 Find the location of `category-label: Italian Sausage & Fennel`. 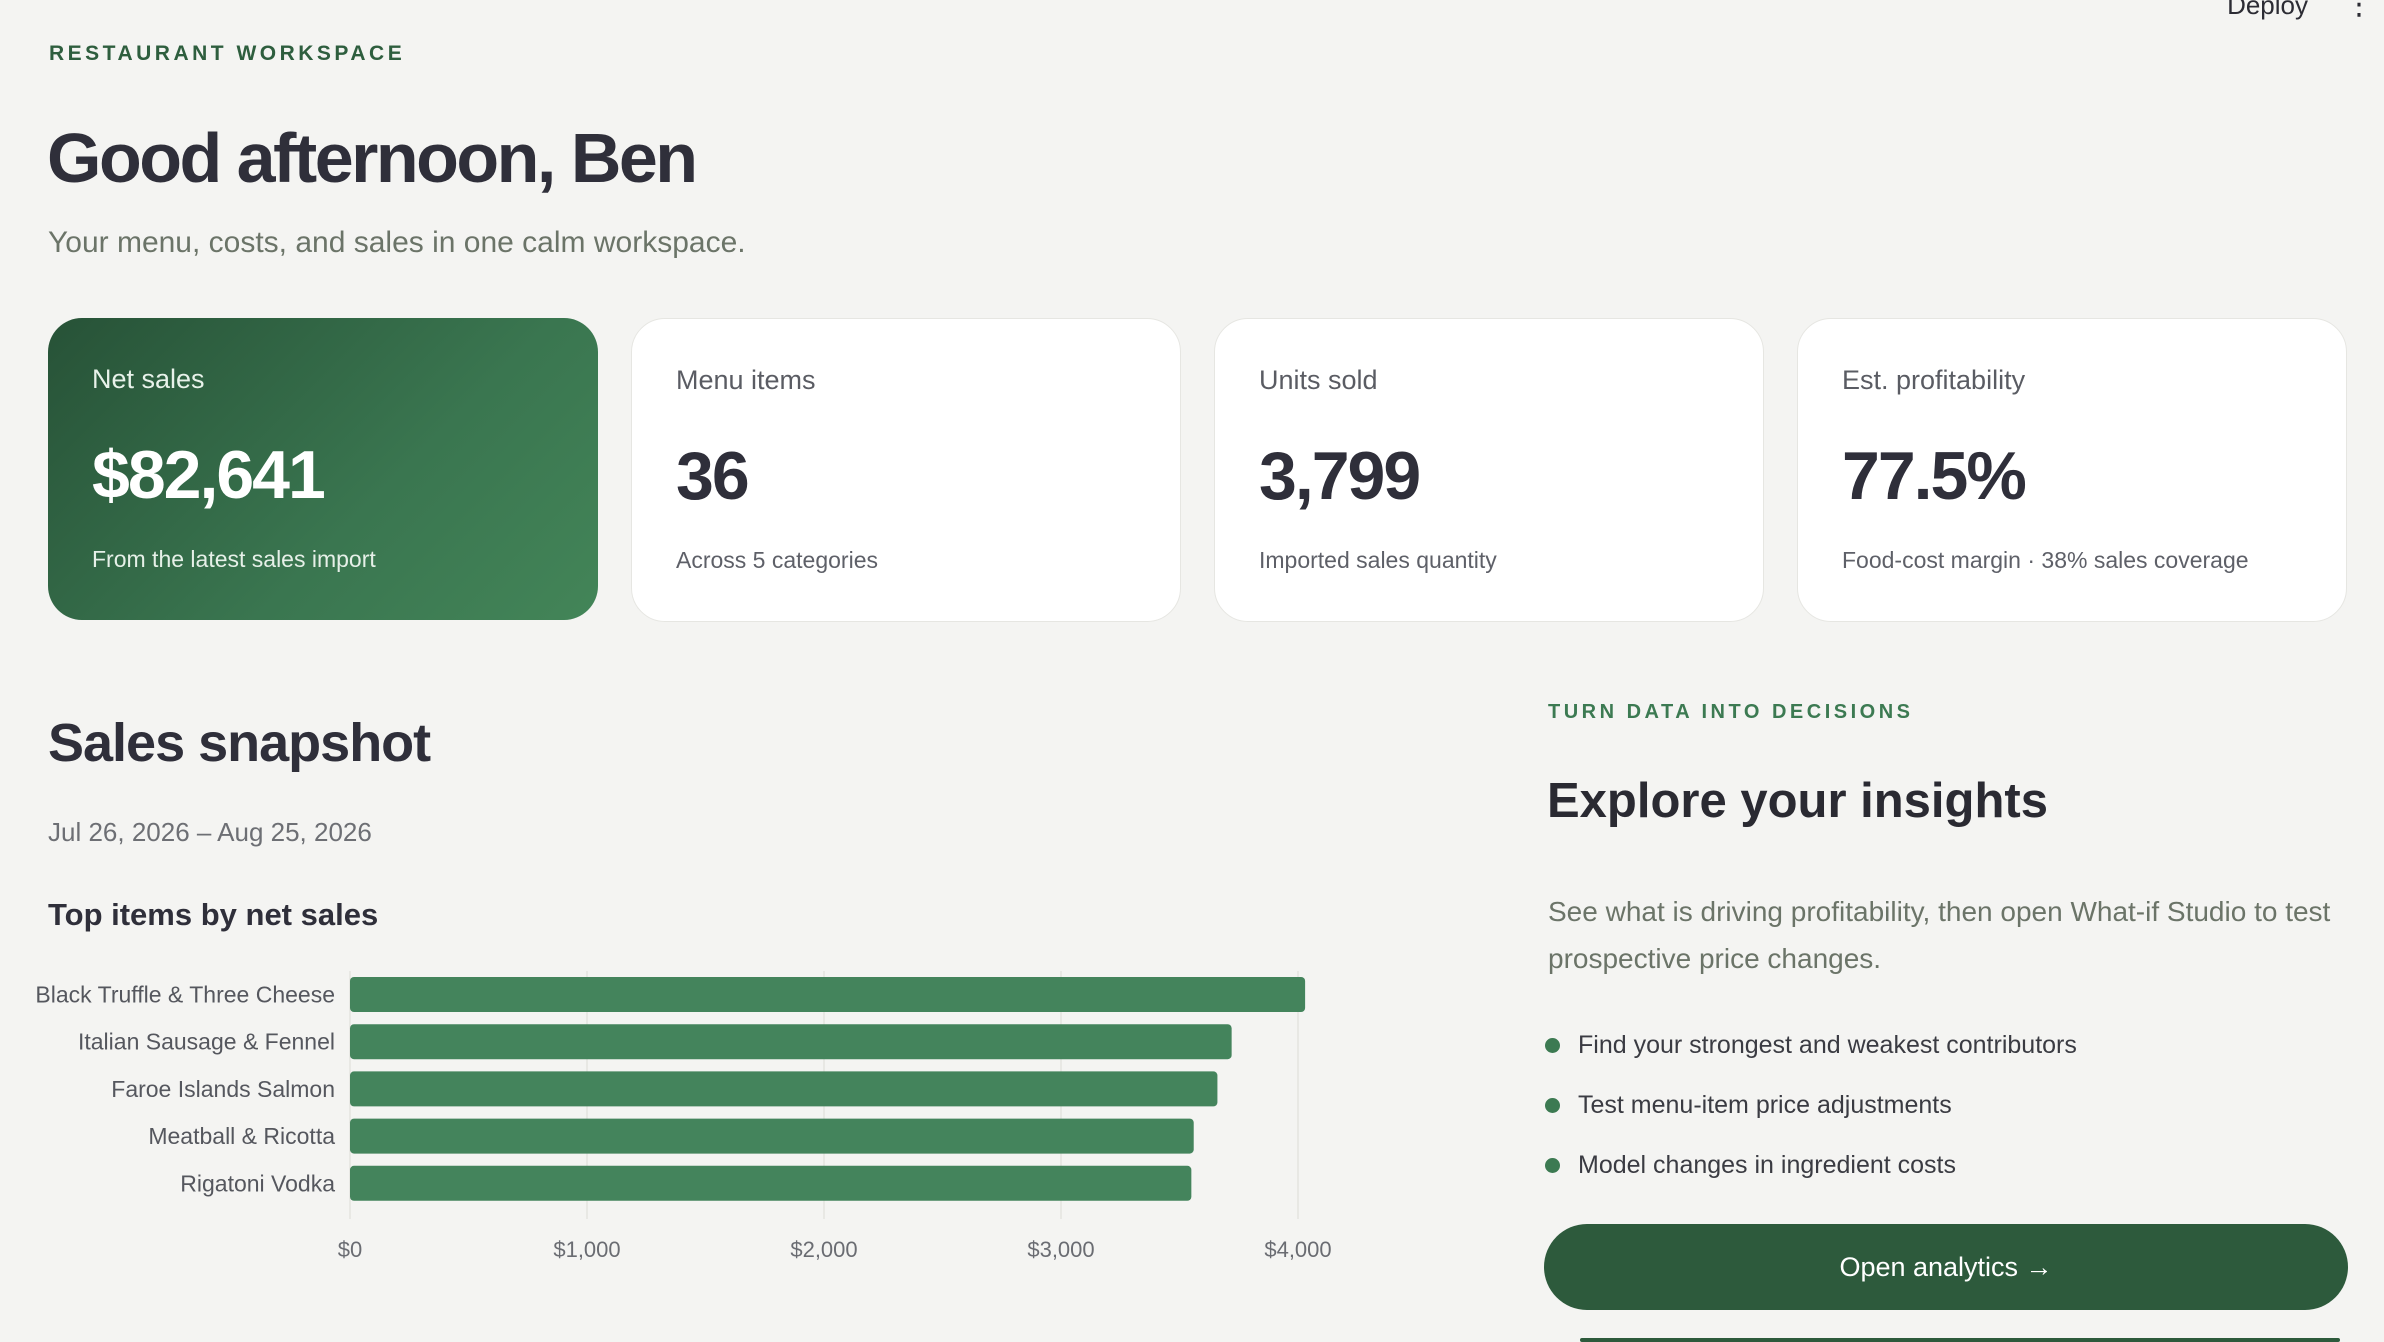

category-label: Italian Sausage & Fennel is located at coordinates (206, 1042).